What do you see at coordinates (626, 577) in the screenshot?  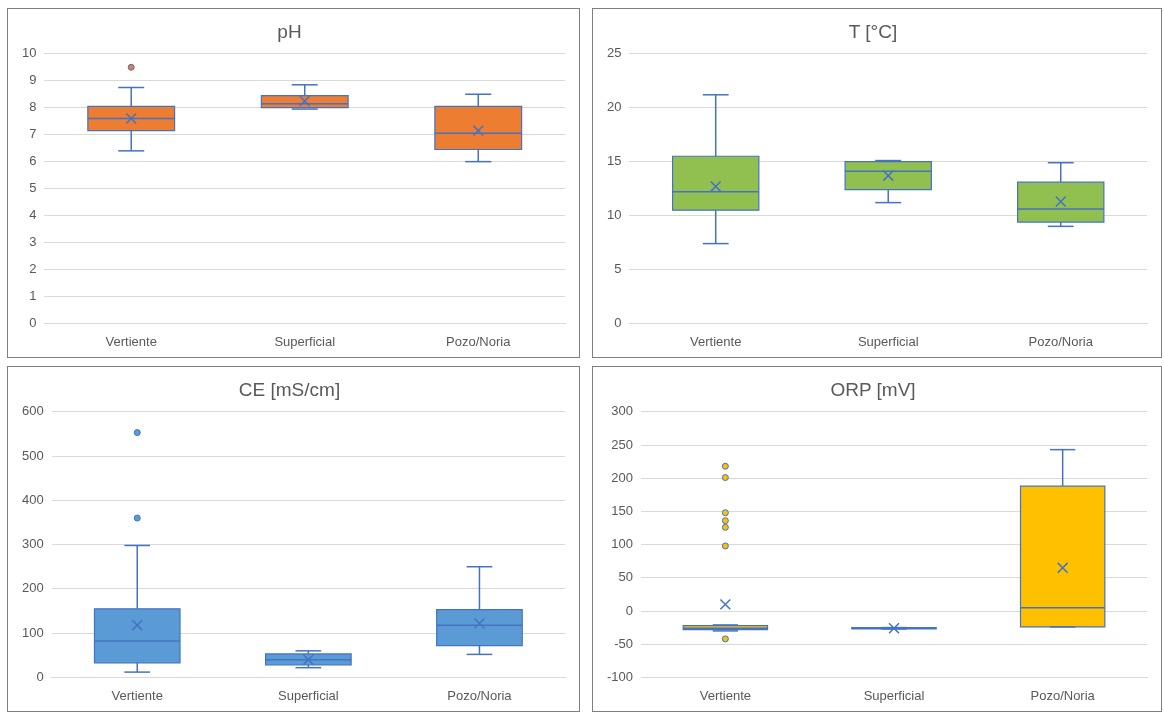 I see `y-tick-label: 50` at bounding box center [626, 577].